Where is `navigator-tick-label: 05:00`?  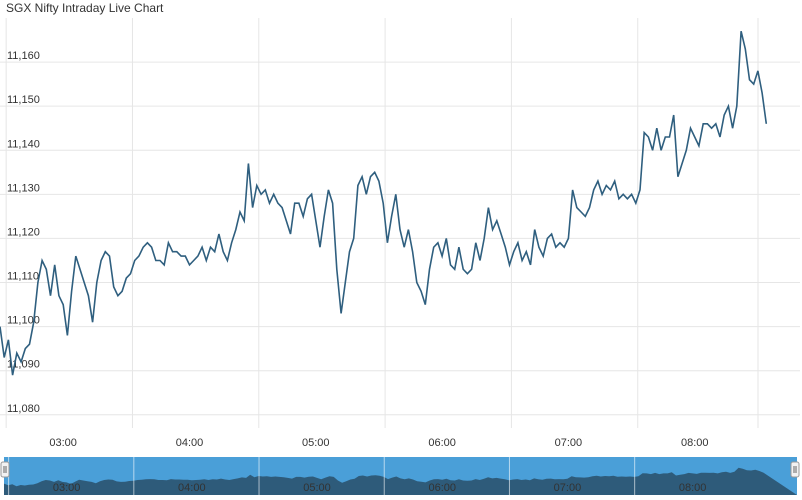
navigator-tick-label: 05:00 is located at coordinates (317, 488).